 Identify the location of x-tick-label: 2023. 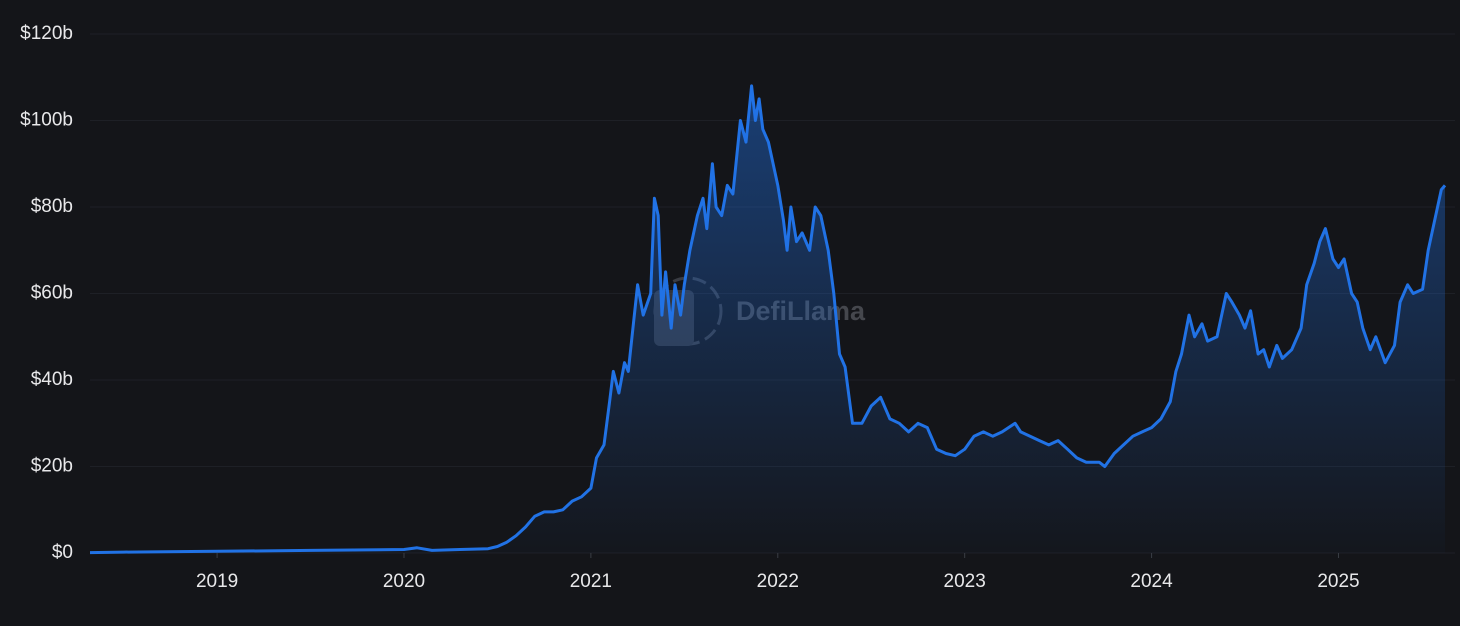
(965, 581).